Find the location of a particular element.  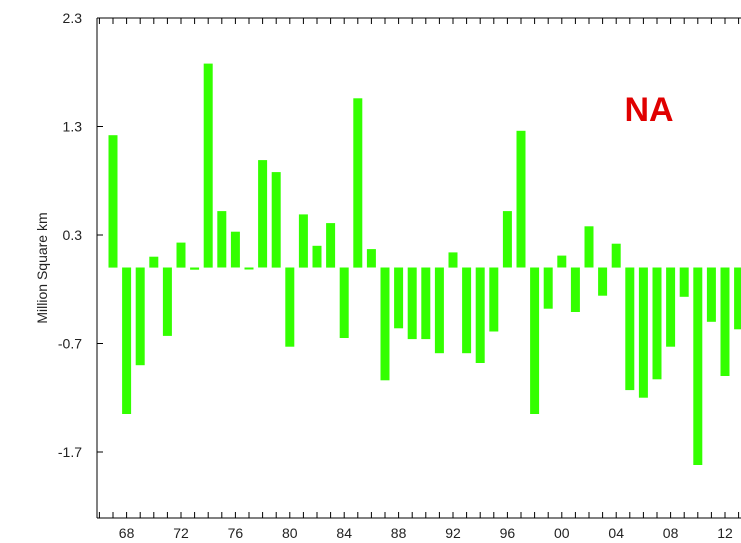

bar-1979 is located at coordinates (276, 220).